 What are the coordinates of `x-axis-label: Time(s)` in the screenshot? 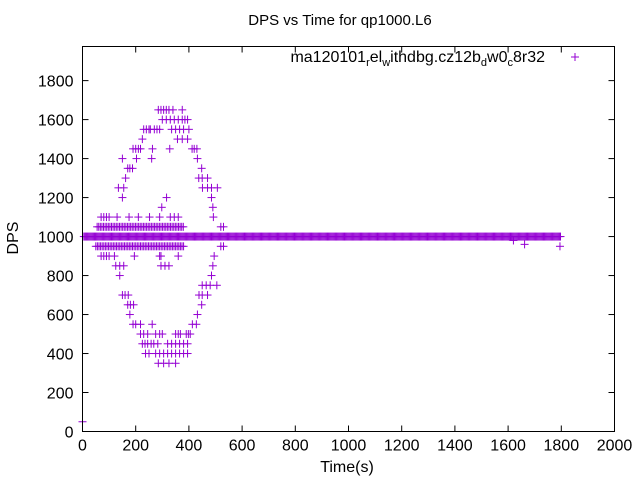 It's located at (347, 467).